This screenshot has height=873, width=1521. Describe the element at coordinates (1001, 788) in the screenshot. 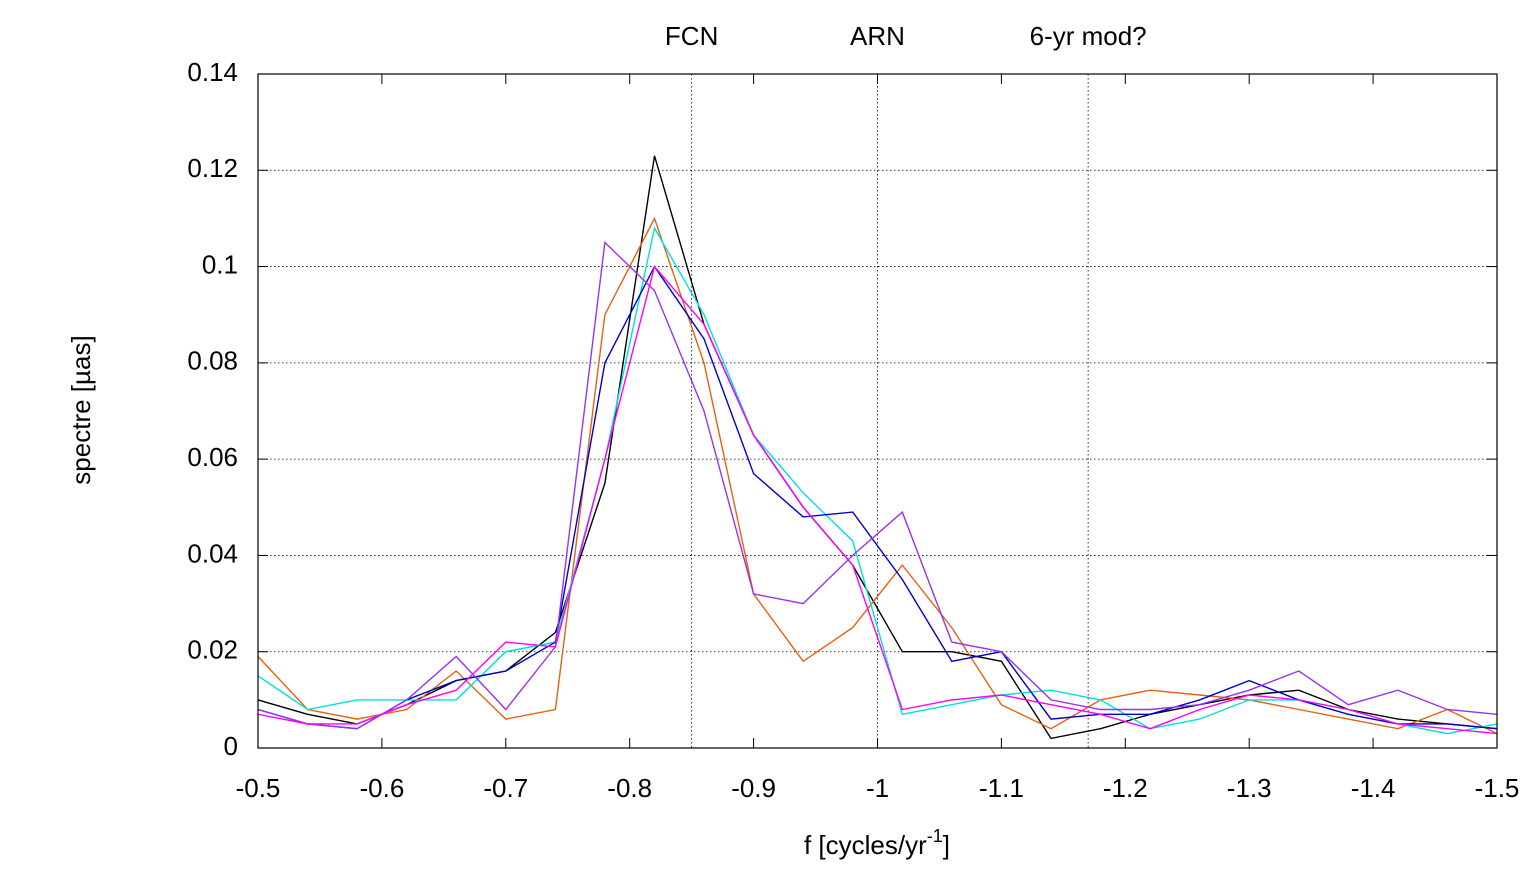

I see `x-tick-label: -1.1` at that location.